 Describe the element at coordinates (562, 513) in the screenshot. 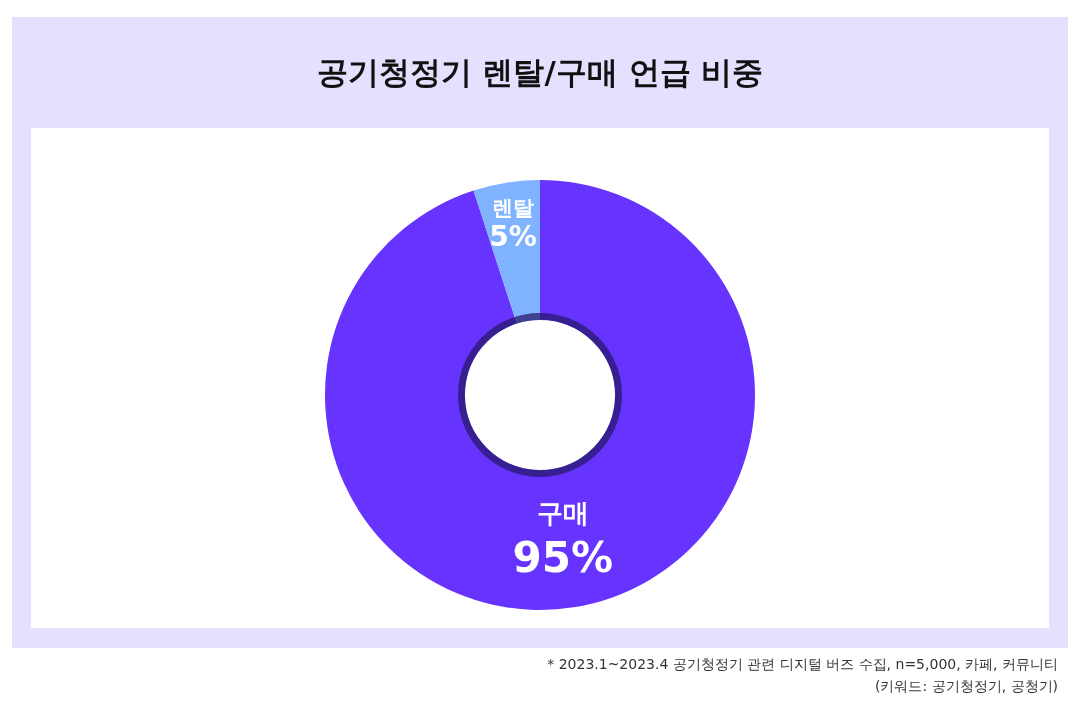

I see `slice-label: 구매` at that location.